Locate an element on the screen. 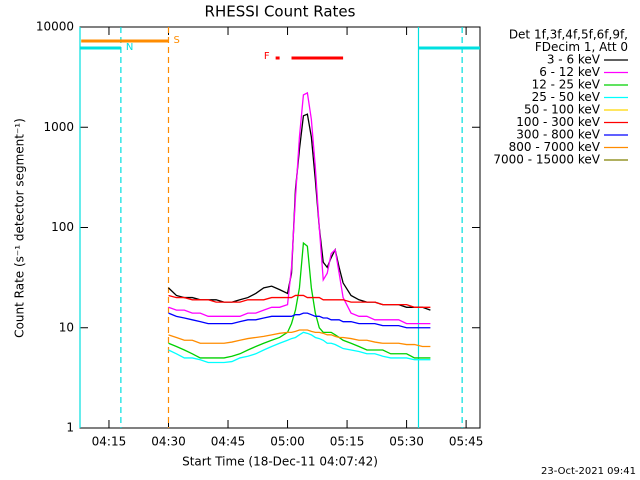  legend-label: 100 - 300 keV is located at coordinates (558, 122).